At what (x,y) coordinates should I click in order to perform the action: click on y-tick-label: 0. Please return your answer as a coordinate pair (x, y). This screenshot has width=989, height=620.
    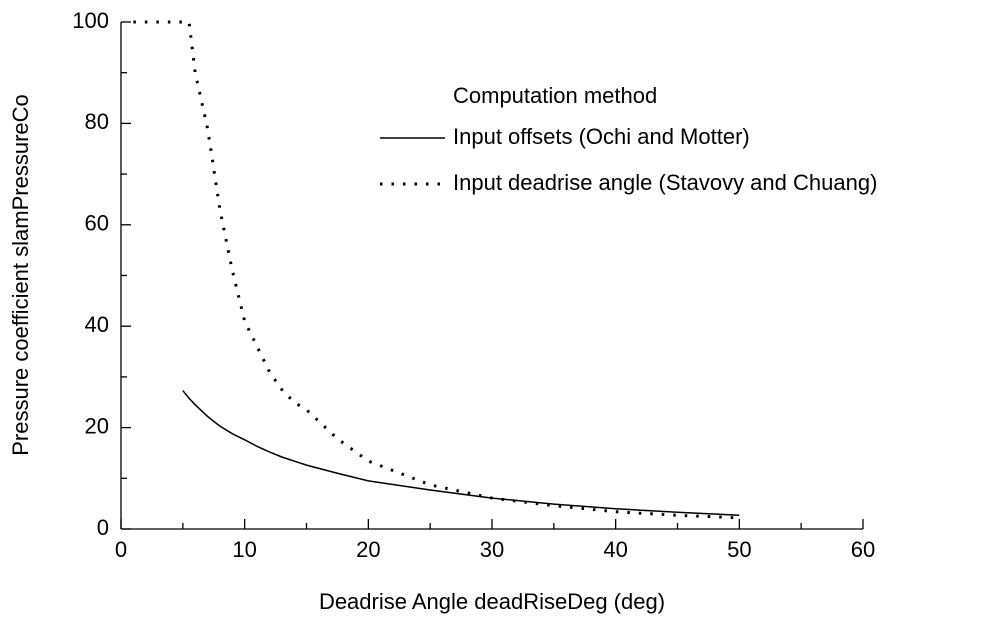
    Looking at the image, I should click on (103, 527).